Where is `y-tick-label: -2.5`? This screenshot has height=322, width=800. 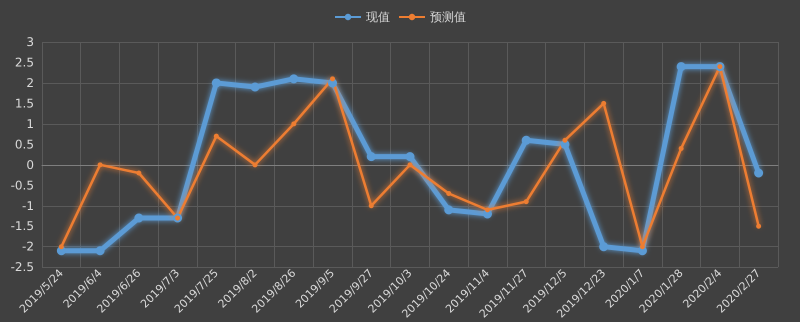
y-tick-label: -2.5 is located at coordinates (22, 267).